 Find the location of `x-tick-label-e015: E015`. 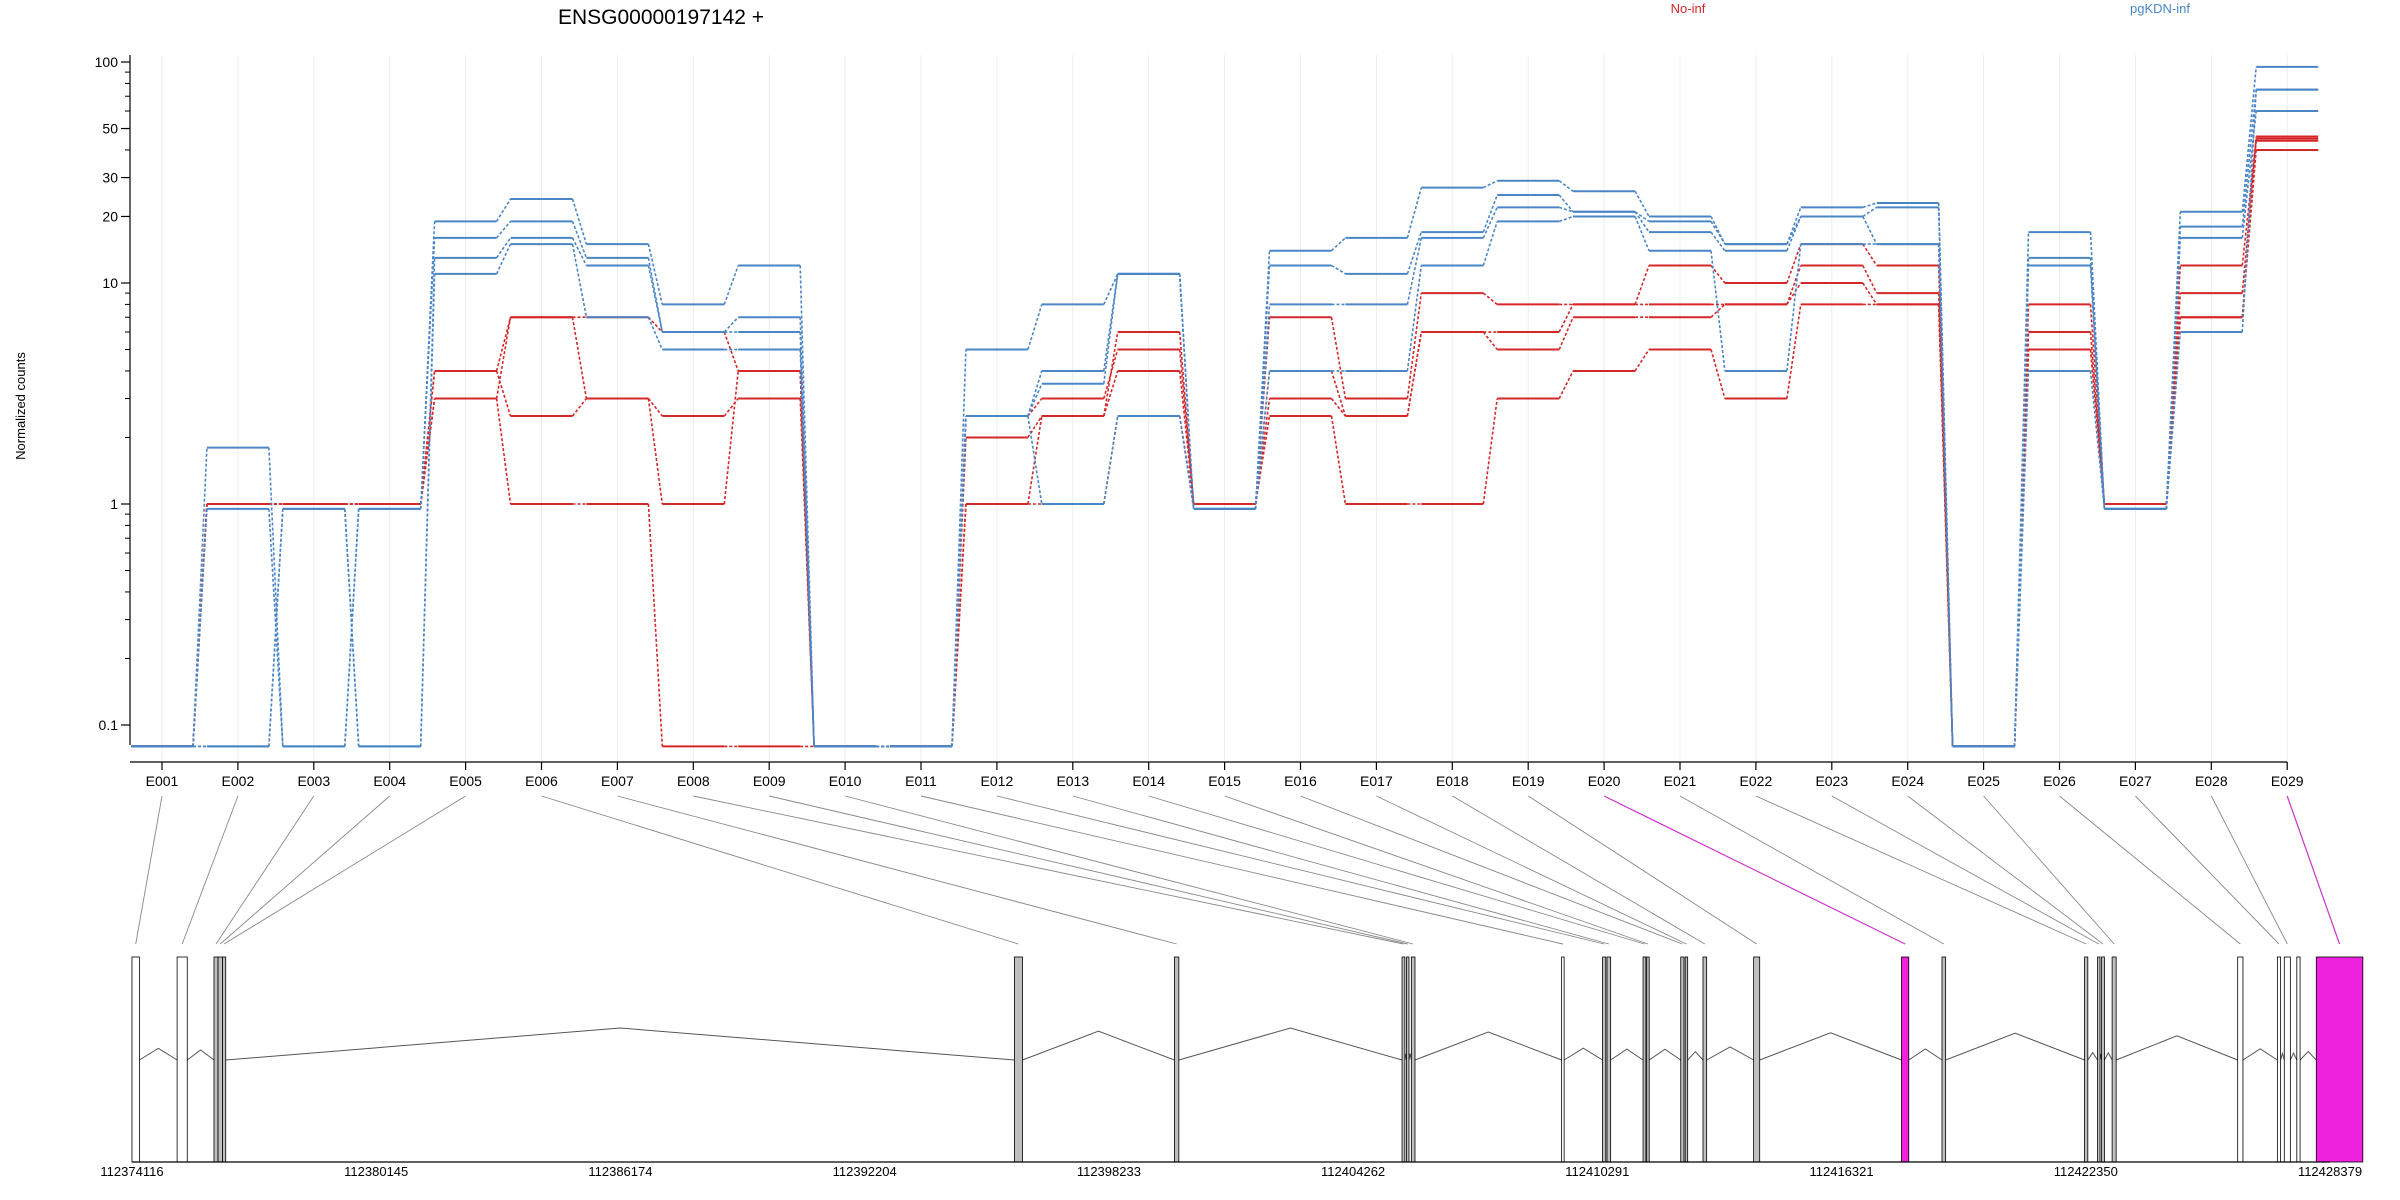

x-tick-label-e015: E015 is located at coordinates (1224, 781).